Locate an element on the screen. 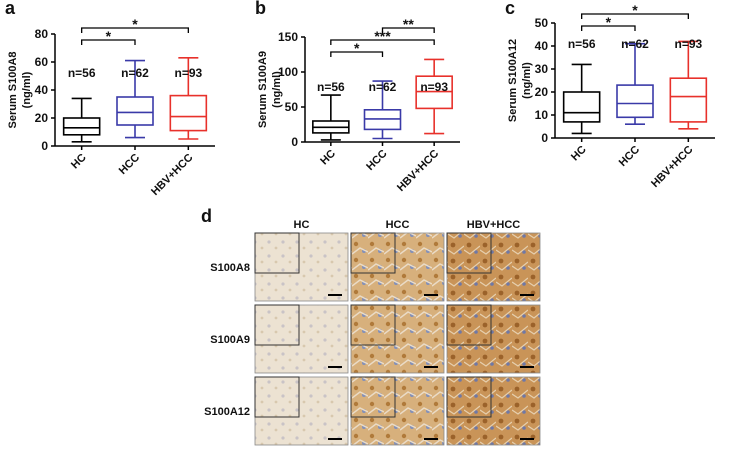  y-tick-label: 60 is located at coordinates (42, 62).